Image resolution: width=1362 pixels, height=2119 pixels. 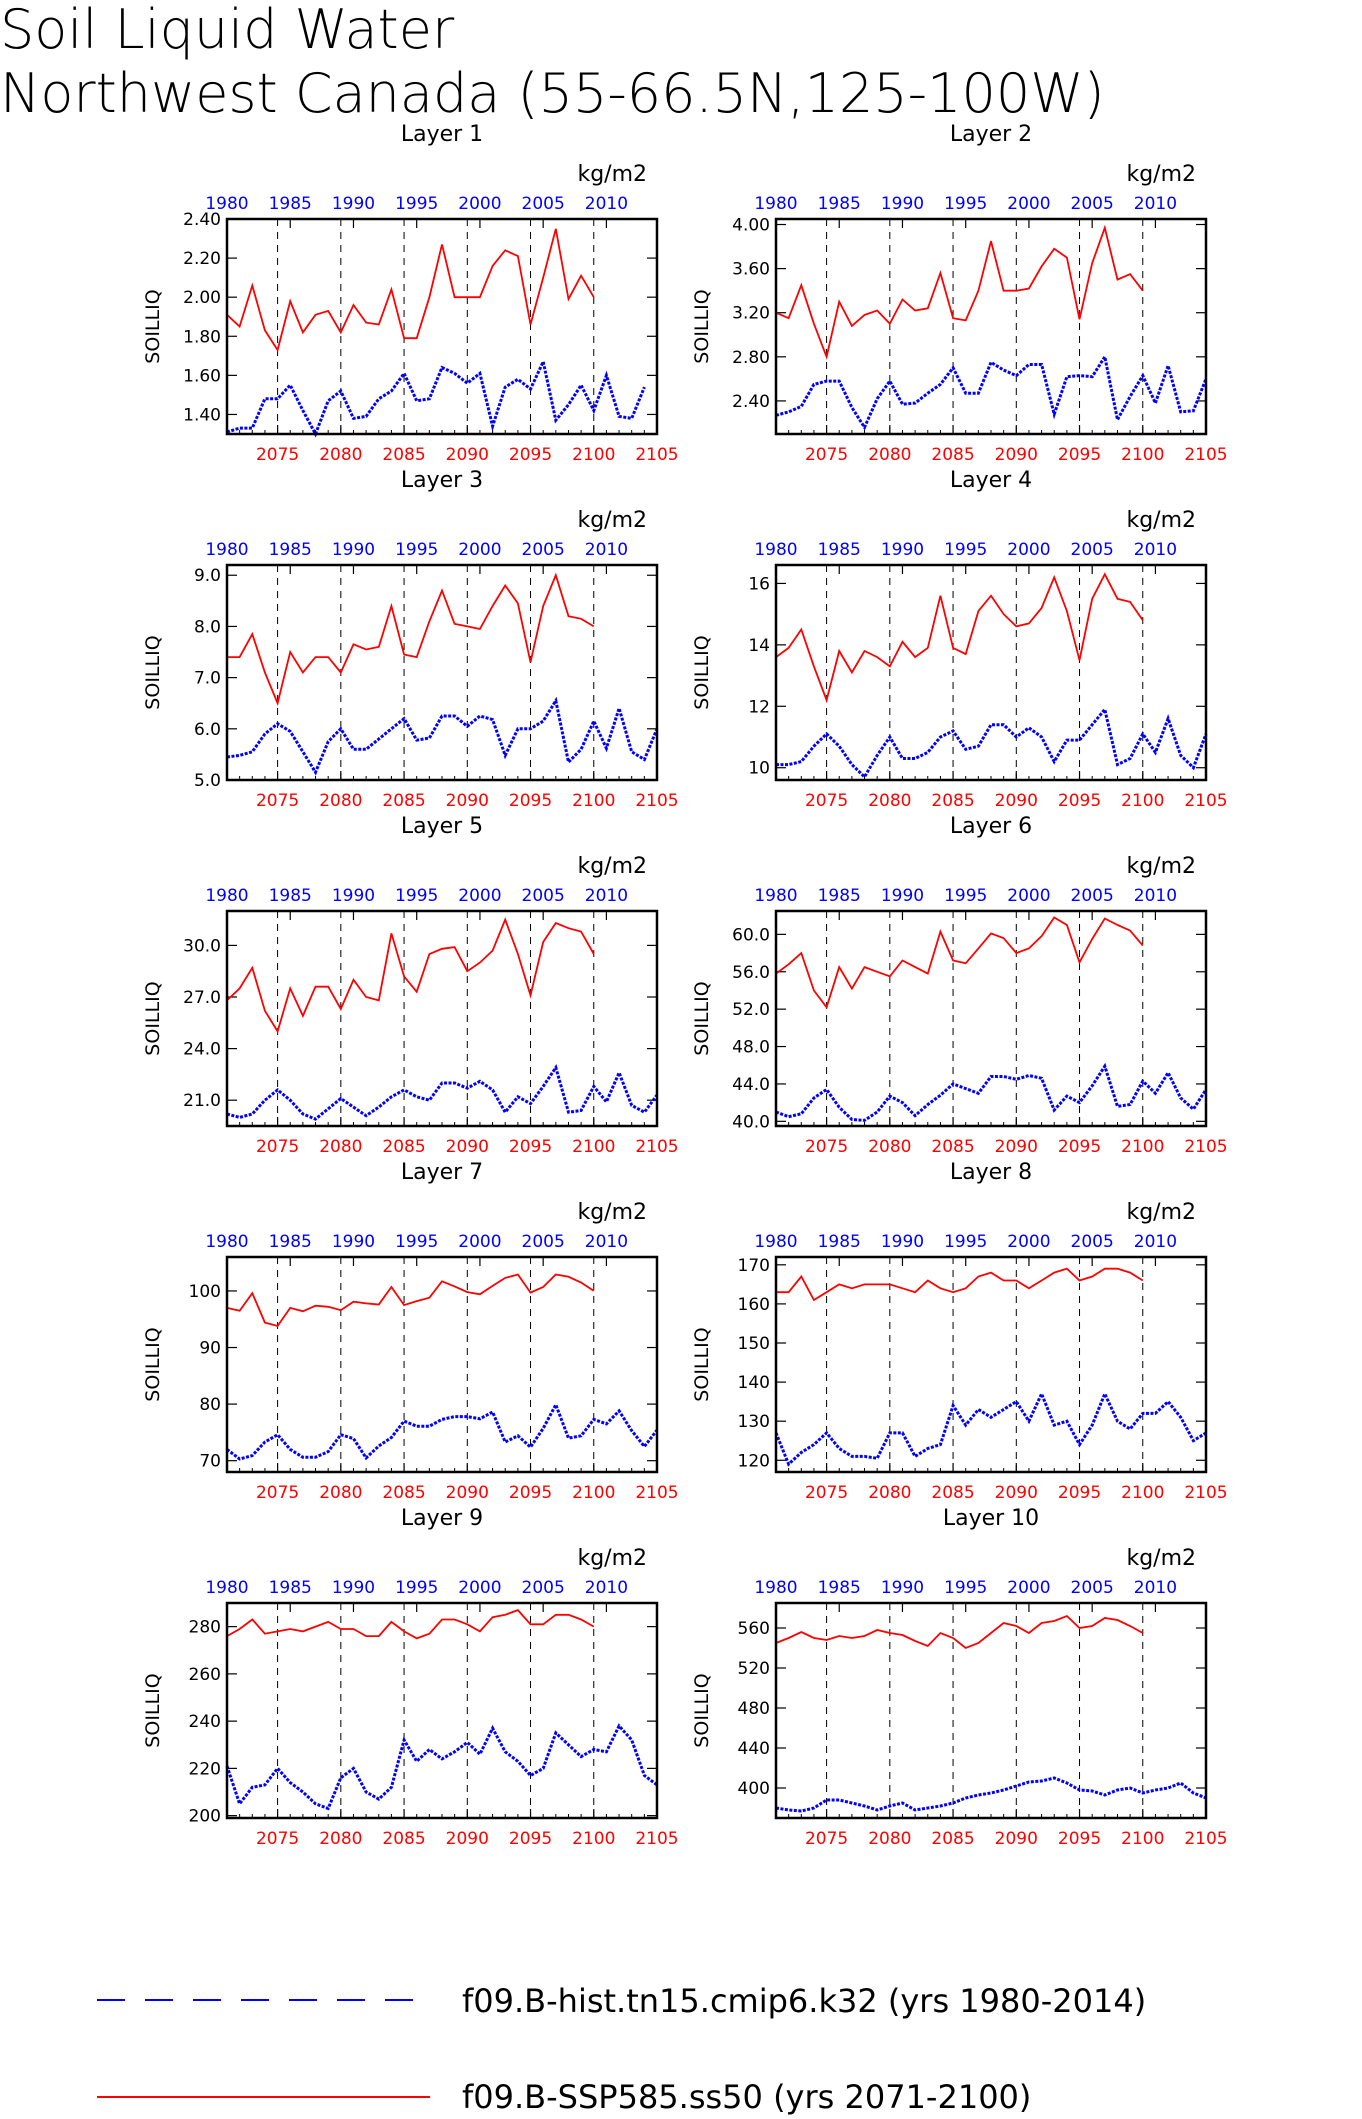 I want to click on panel-title: Layer 10, so click(x=991, y=1518).